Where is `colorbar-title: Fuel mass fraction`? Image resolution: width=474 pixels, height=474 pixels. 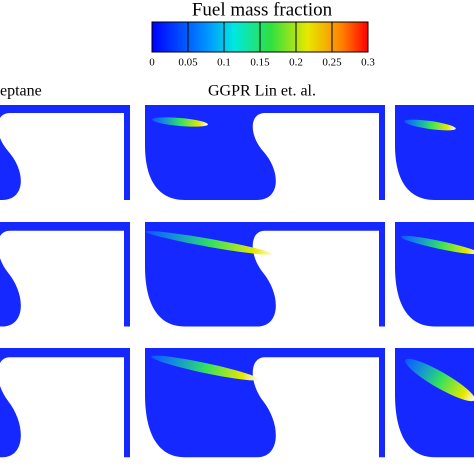 colorbar-title: Fuel mass fraction is located at coordinates (262, 10).